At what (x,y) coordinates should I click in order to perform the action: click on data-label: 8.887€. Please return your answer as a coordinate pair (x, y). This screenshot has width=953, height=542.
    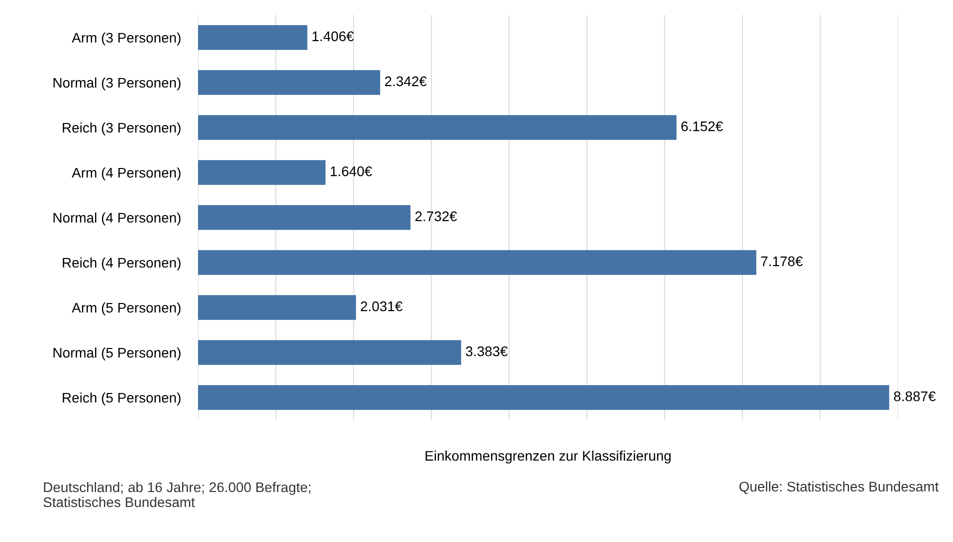
    Looking at the image, I should click on (915, 396).